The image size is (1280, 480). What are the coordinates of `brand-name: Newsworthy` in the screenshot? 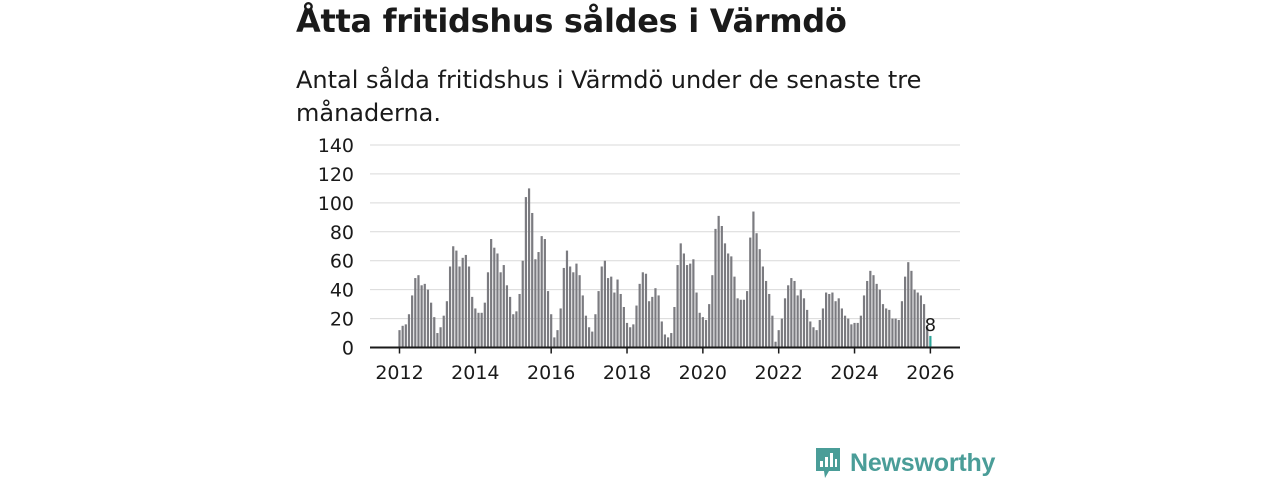 It's located at (923, 462).